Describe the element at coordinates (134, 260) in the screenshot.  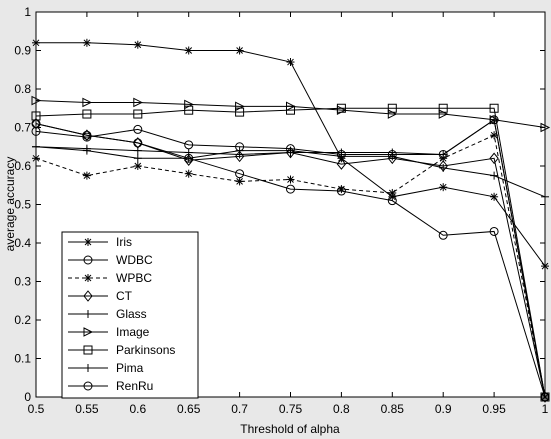
I see `legend-label: WDBC` at that location.